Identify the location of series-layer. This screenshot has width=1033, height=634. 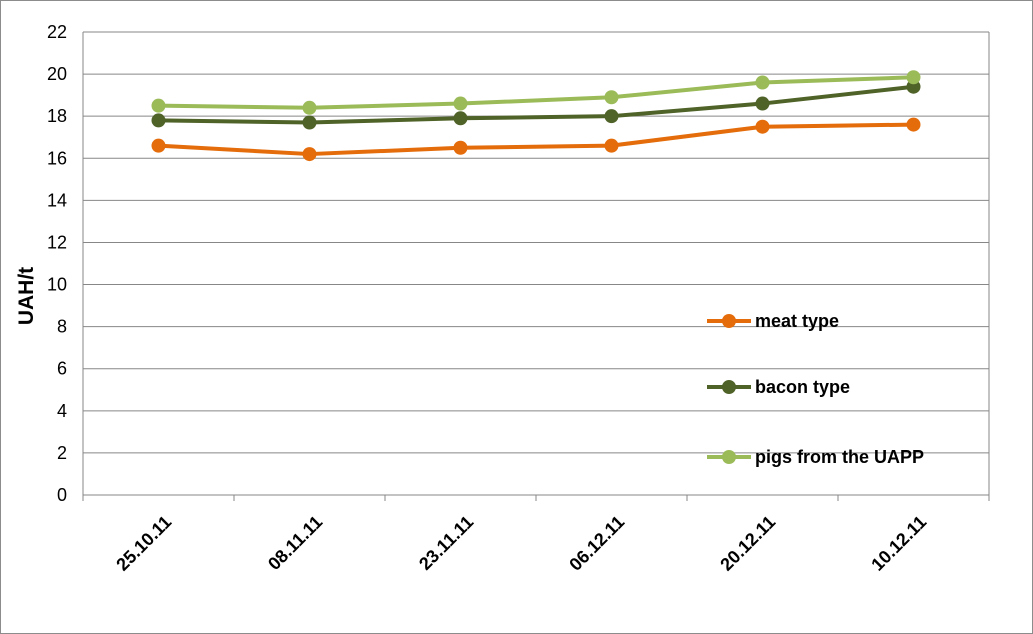
(536, 116).